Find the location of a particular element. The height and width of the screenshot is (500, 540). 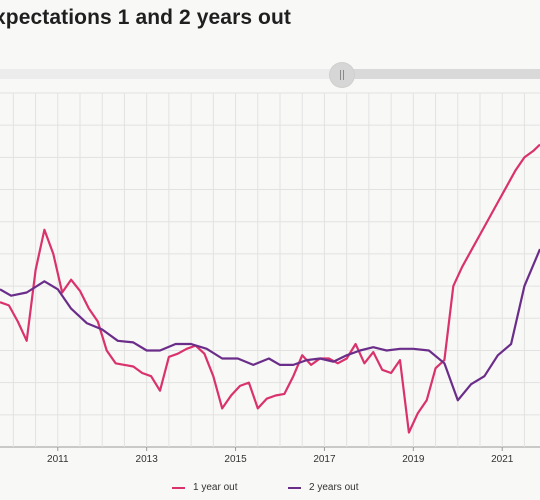

legend-item-2-years-out: 2 years out is located at coordinates (323, 487).